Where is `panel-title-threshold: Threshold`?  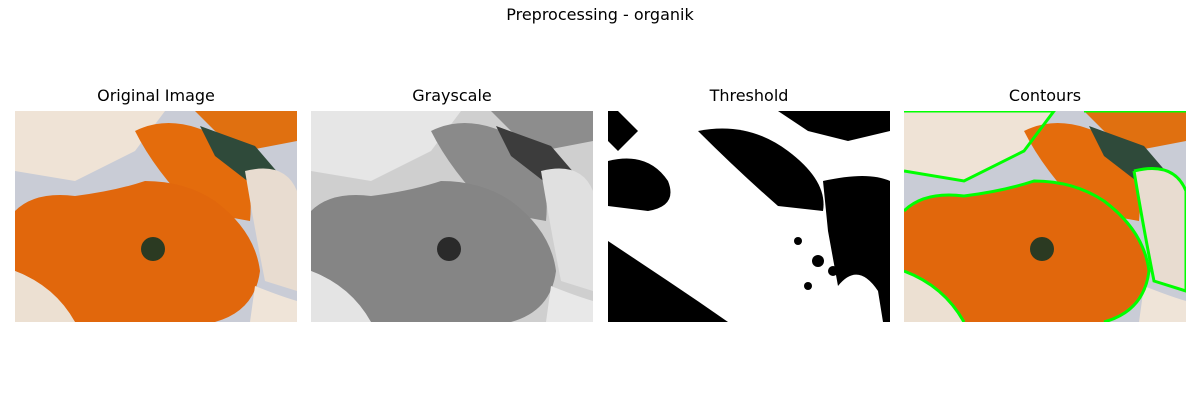
panel-title-threshold: Threshold is located at coordinates (749, 95).